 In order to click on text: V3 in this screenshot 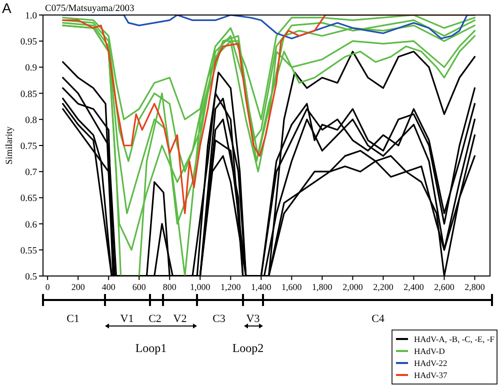, I will do `click(253, 319)`.